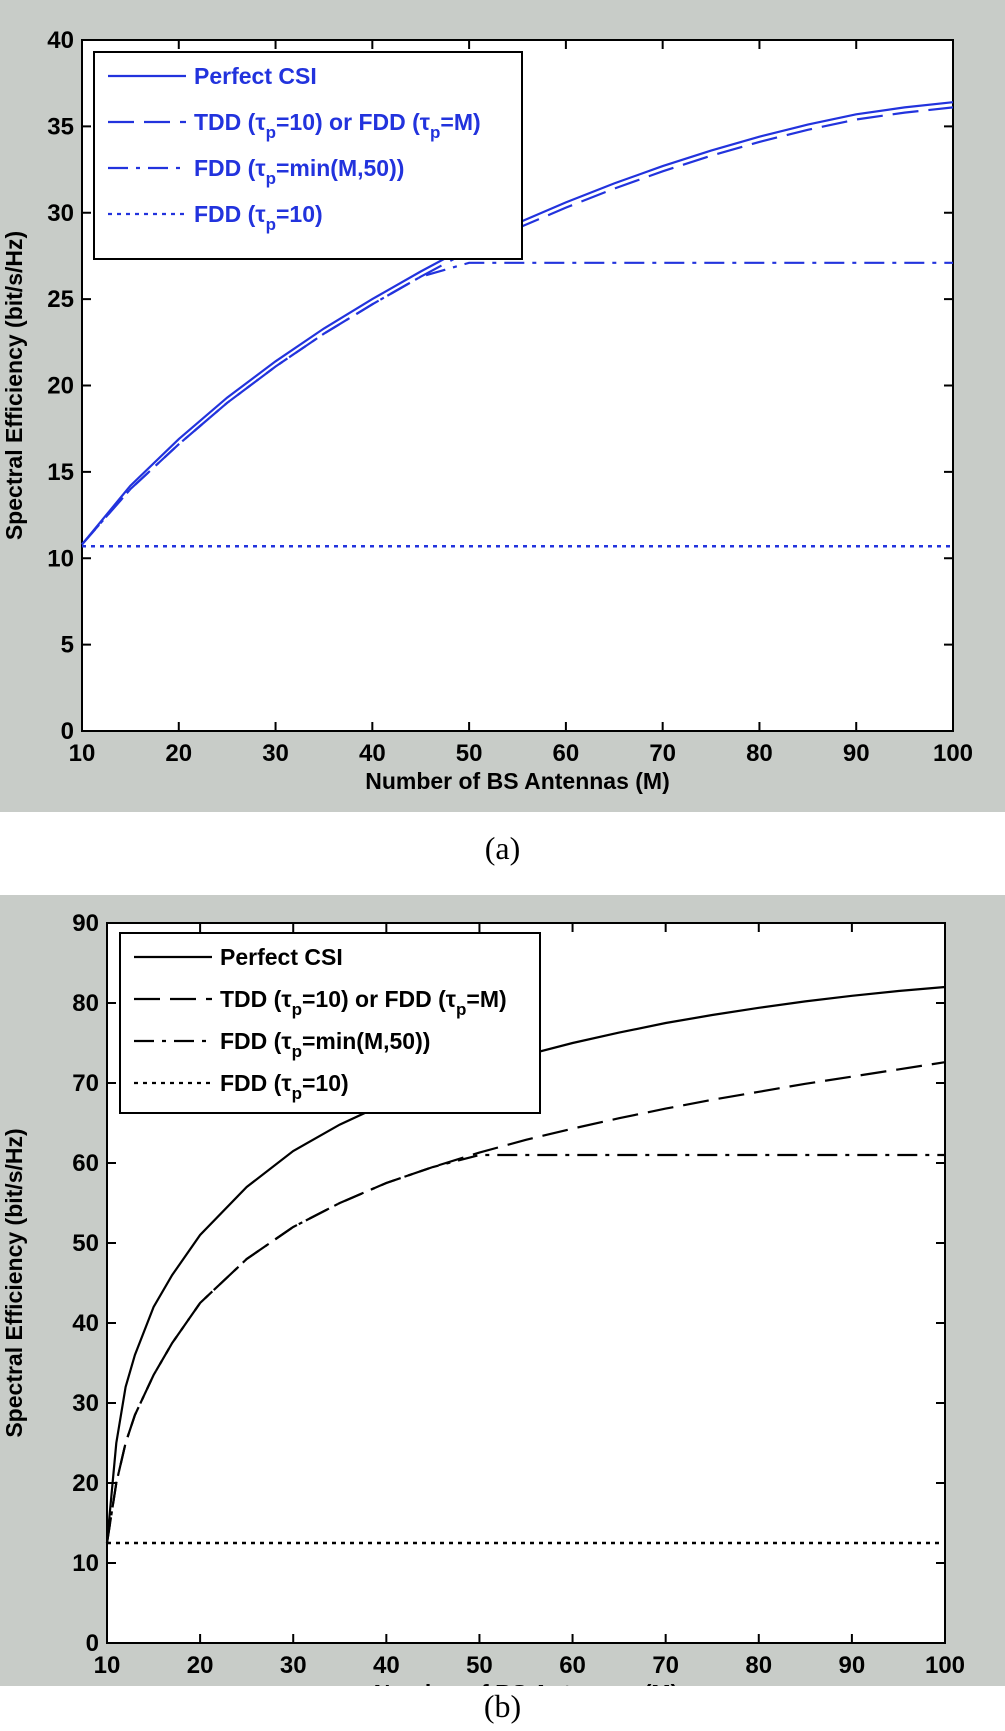 This screenshot has height=1731, width=1005. I want to click on y-tick-label: 25, so click(60, 299).